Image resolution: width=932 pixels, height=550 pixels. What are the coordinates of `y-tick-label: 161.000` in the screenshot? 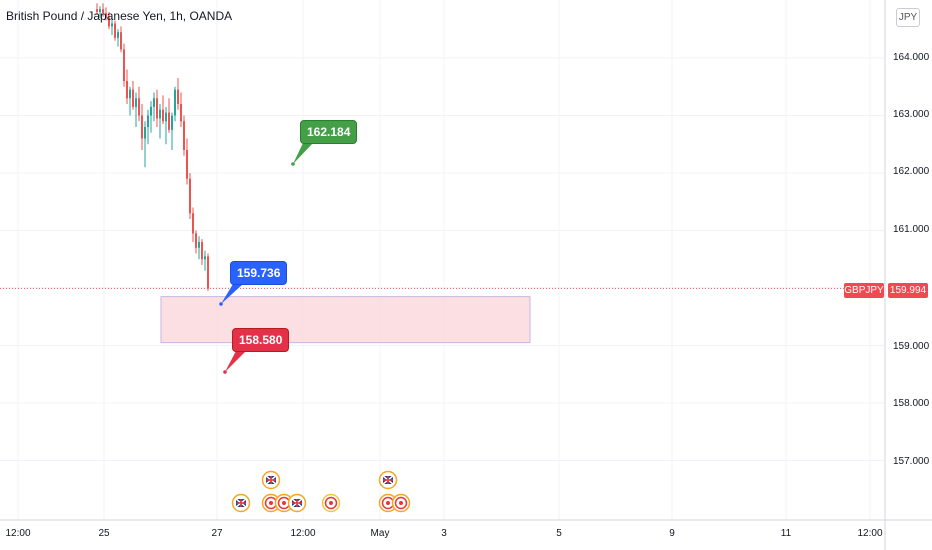 It's located at (911, 229).